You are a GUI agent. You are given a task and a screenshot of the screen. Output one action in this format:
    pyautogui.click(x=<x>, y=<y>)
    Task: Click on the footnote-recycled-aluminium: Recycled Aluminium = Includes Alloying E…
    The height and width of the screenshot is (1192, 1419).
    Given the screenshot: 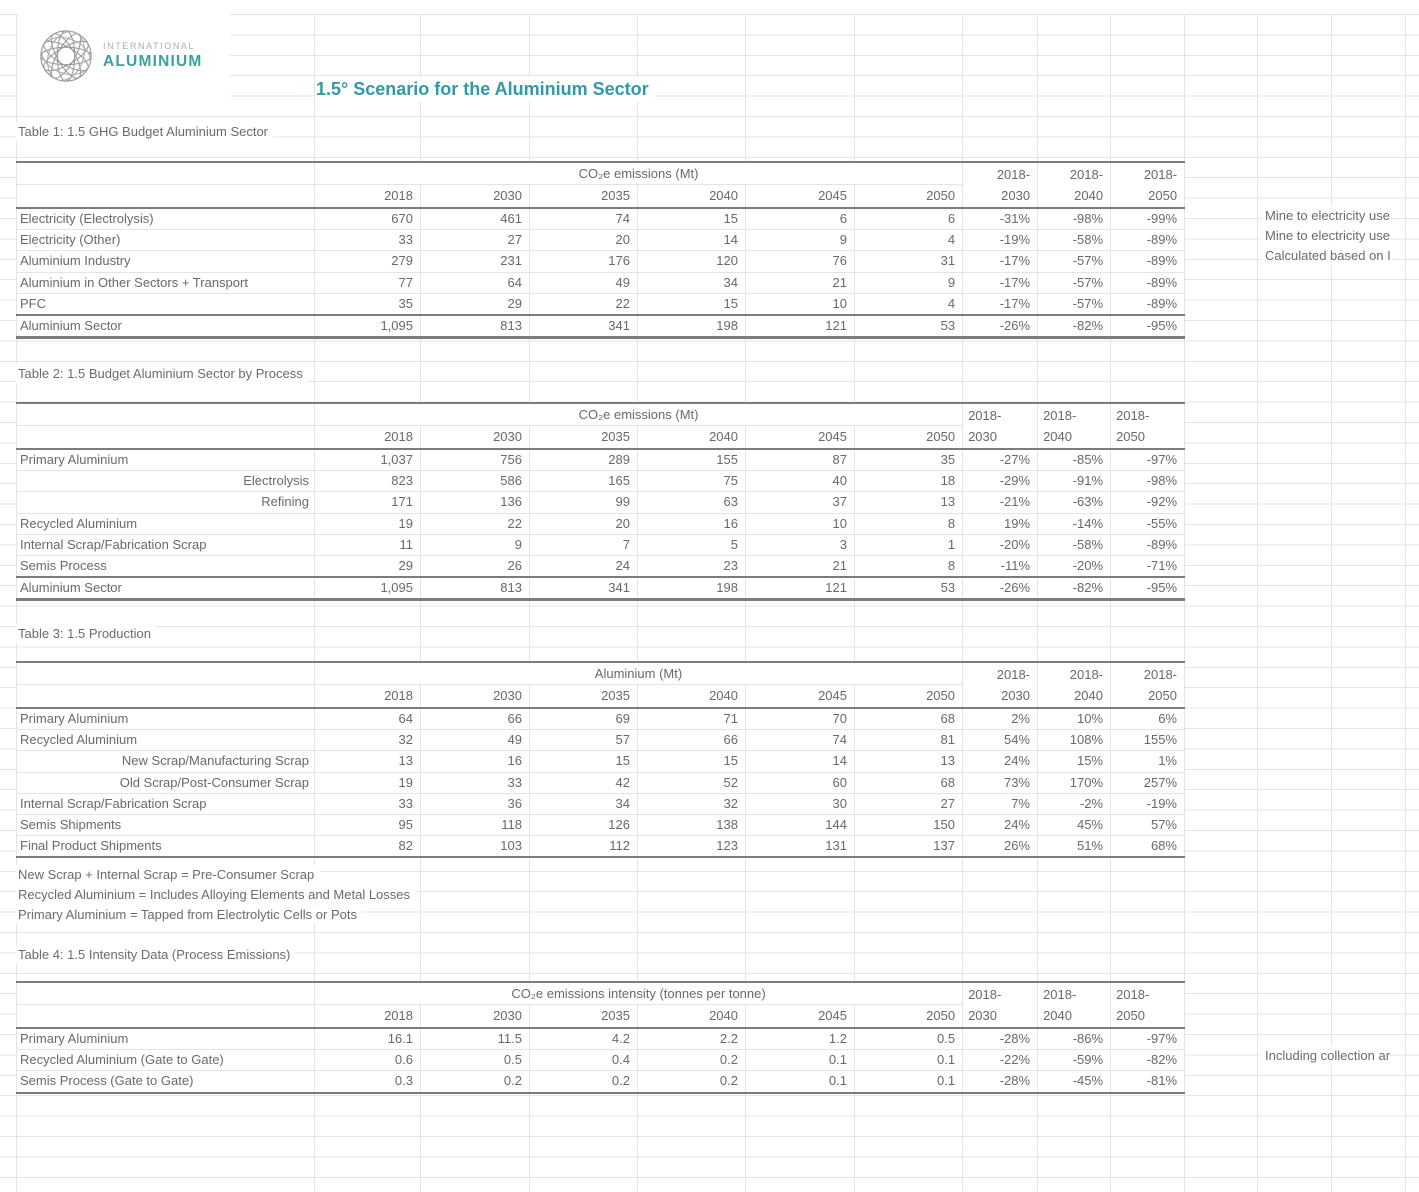 What is the action you would take?
    pyautogui.click(x=216, y=894)
    